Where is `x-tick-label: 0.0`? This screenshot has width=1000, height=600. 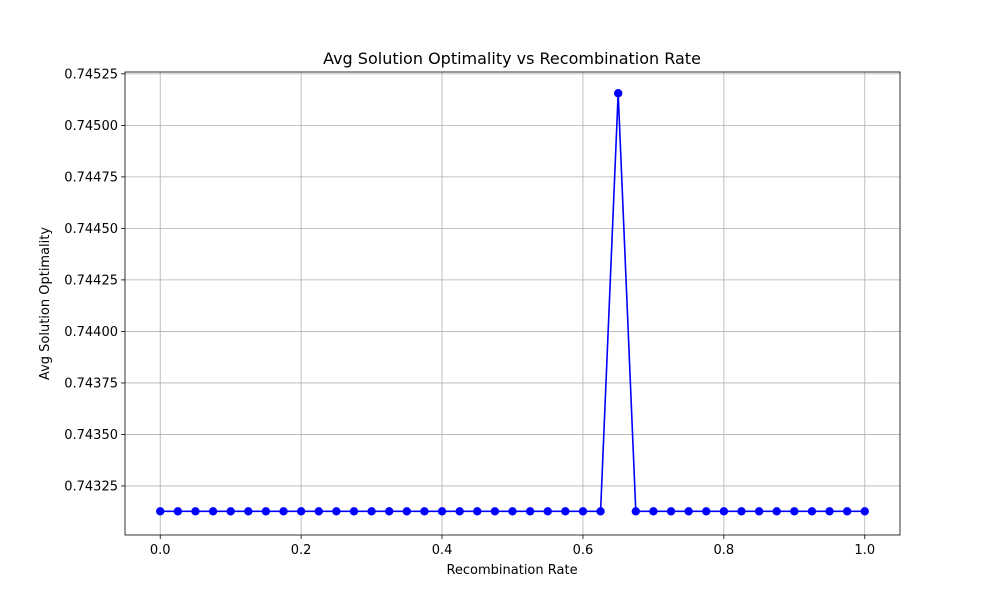 x-tick-label: 0.0 is located at coordinates (160, 550).